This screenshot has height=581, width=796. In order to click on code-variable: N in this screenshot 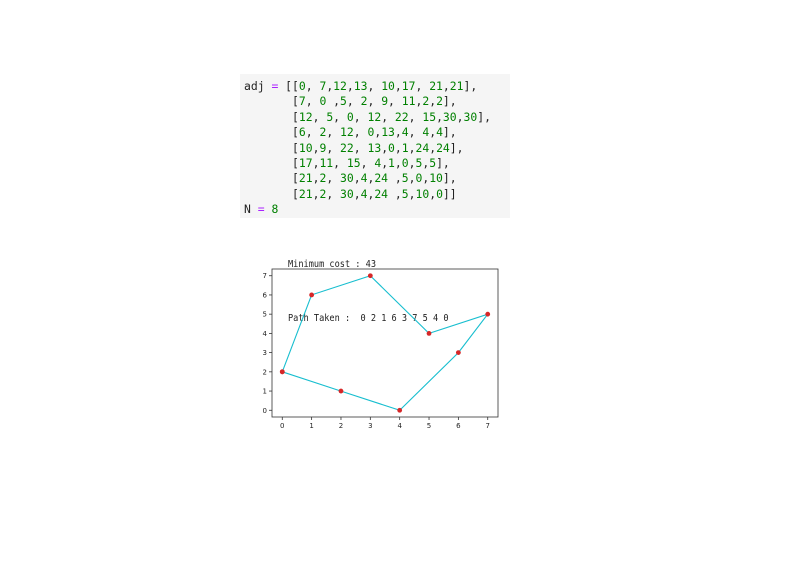, I will do `click(247, 209)`.